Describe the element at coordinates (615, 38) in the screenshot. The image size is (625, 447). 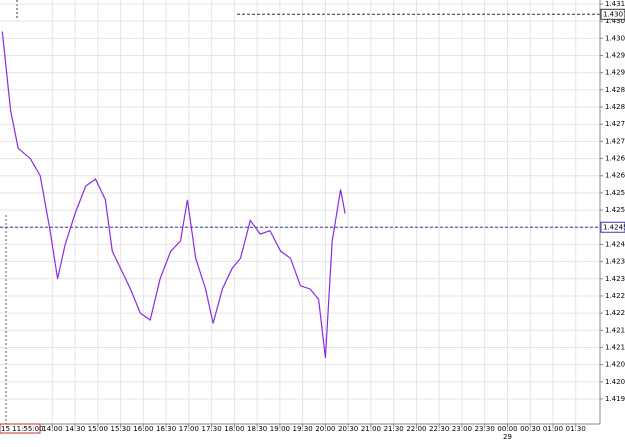
I see `y-tick-label: 1.4300` at that location.